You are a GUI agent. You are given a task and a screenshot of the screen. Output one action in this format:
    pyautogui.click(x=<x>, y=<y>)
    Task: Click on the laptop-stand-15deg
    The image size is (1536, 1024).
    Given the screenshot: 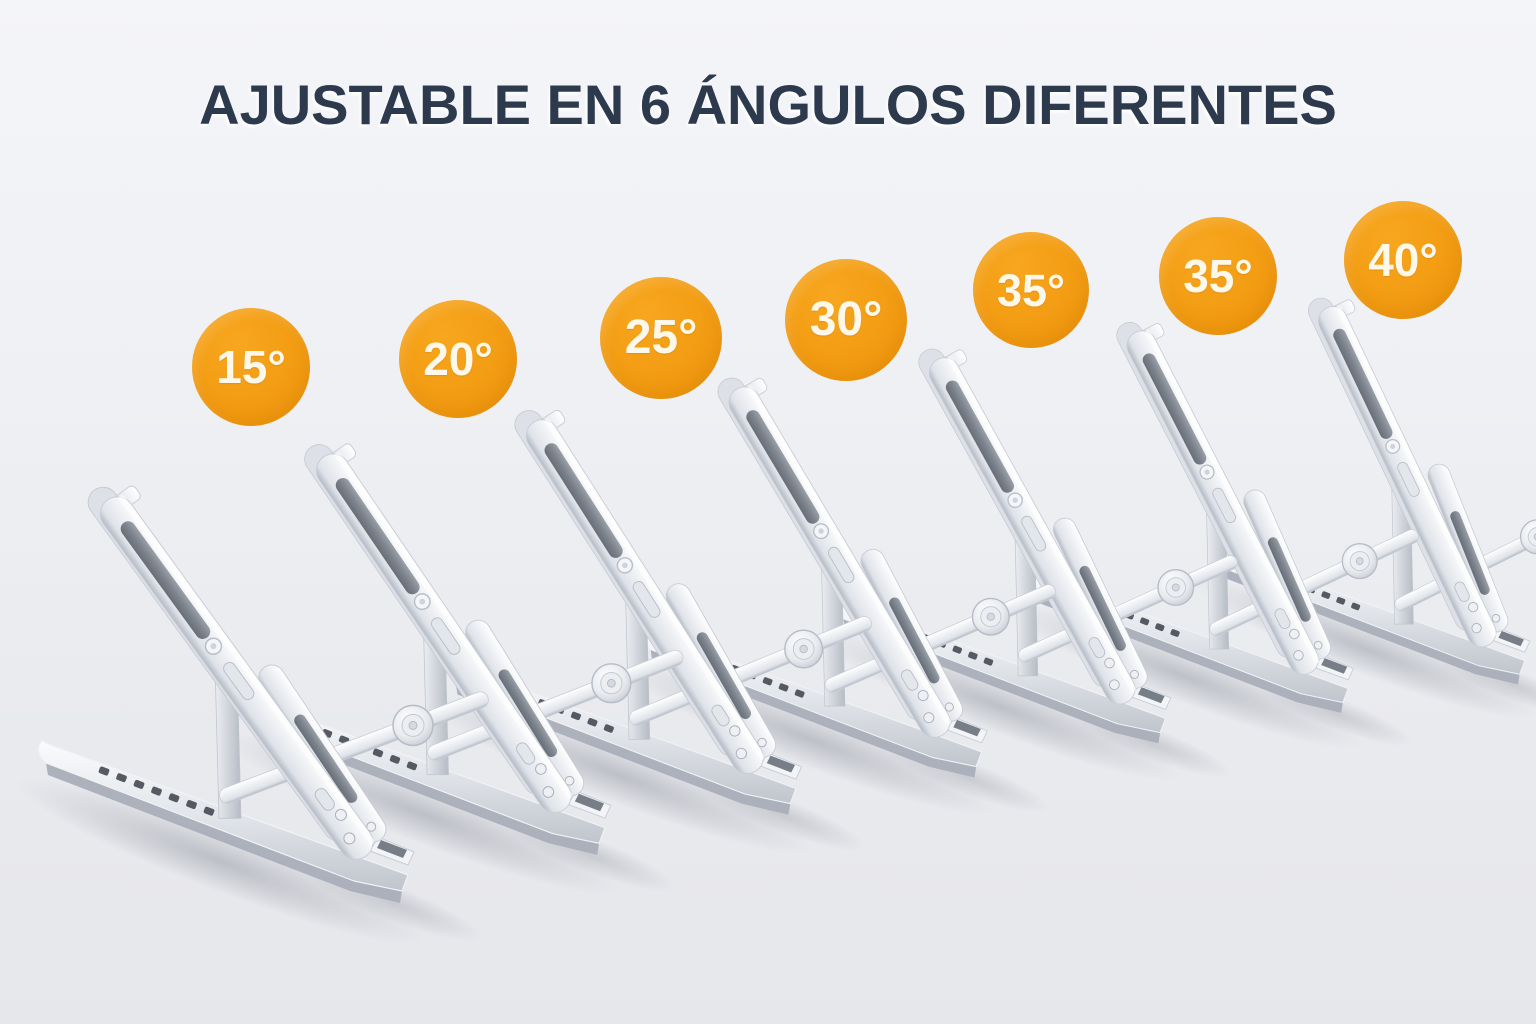 What is the action you would take?
    pyautogui.click(x=252, y=714)
    